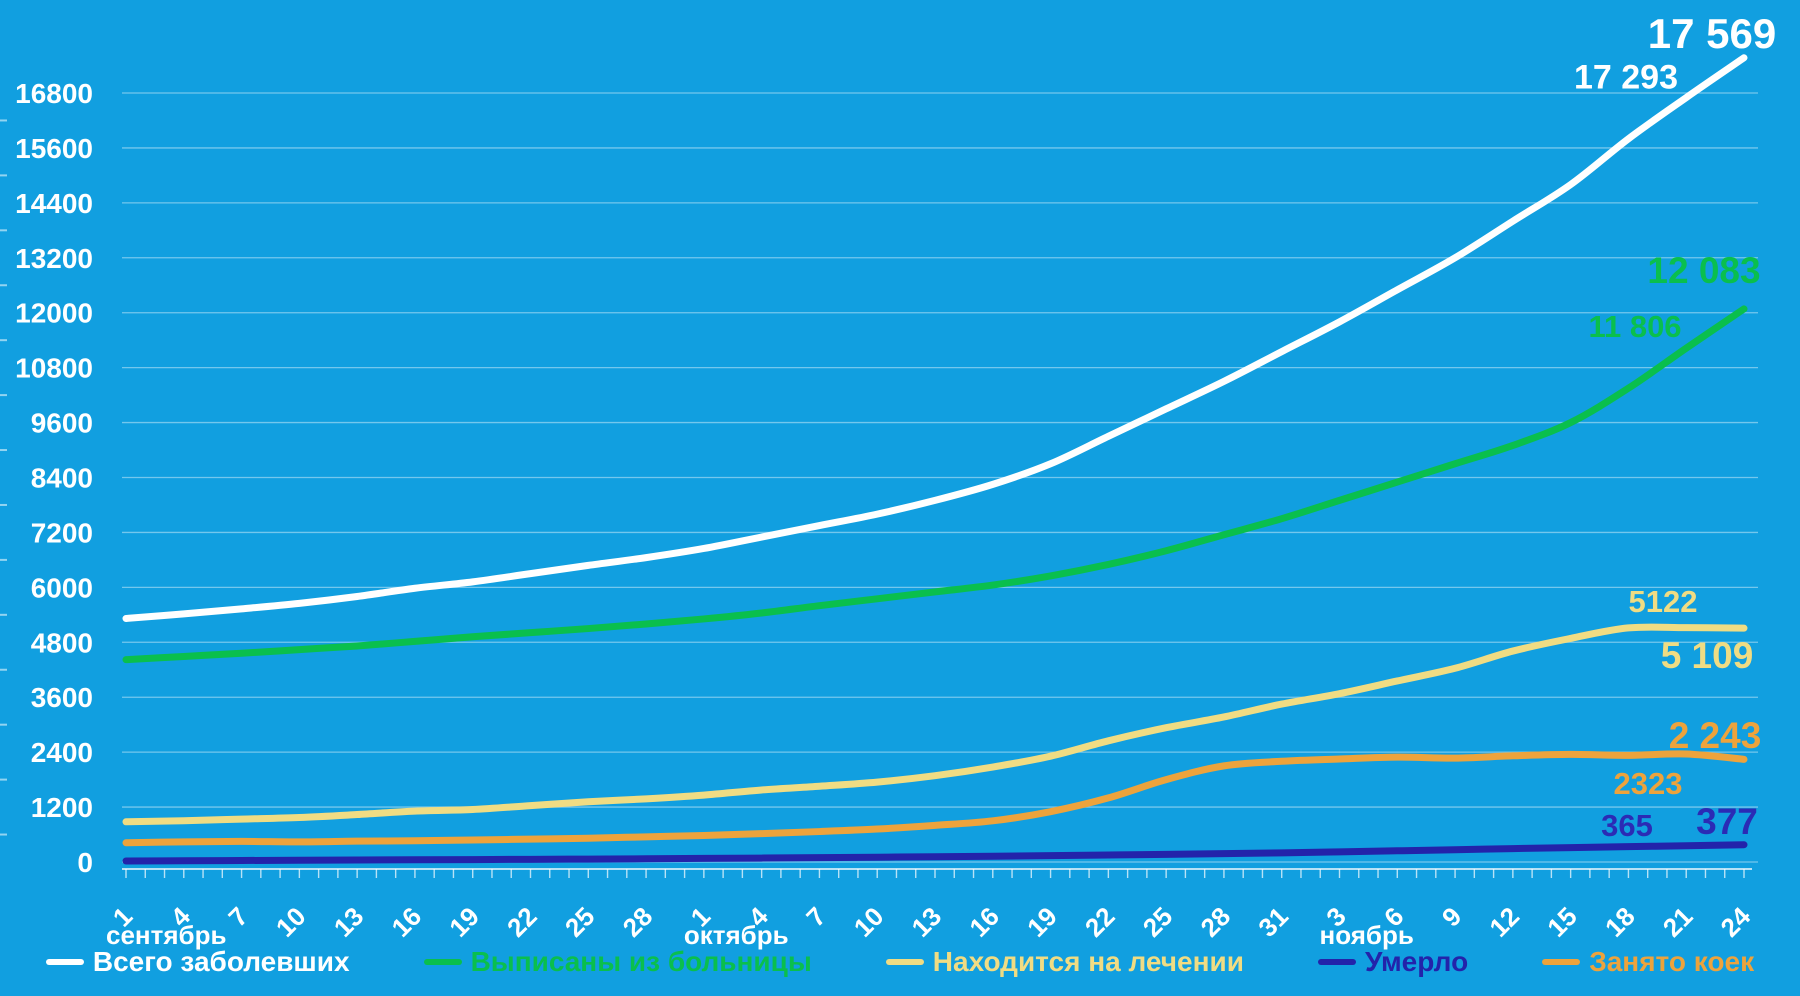  What do you see at coordinates (1620, 922) in the screenshot?
I see `x-axis-label: 18` at bounding box center [1620, 922].